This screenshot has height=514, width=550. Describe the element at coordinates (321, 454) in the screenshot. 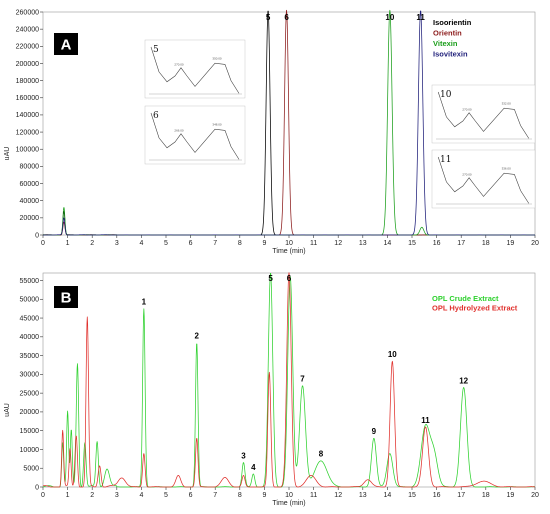

I see `peak-label: 8` at that location.